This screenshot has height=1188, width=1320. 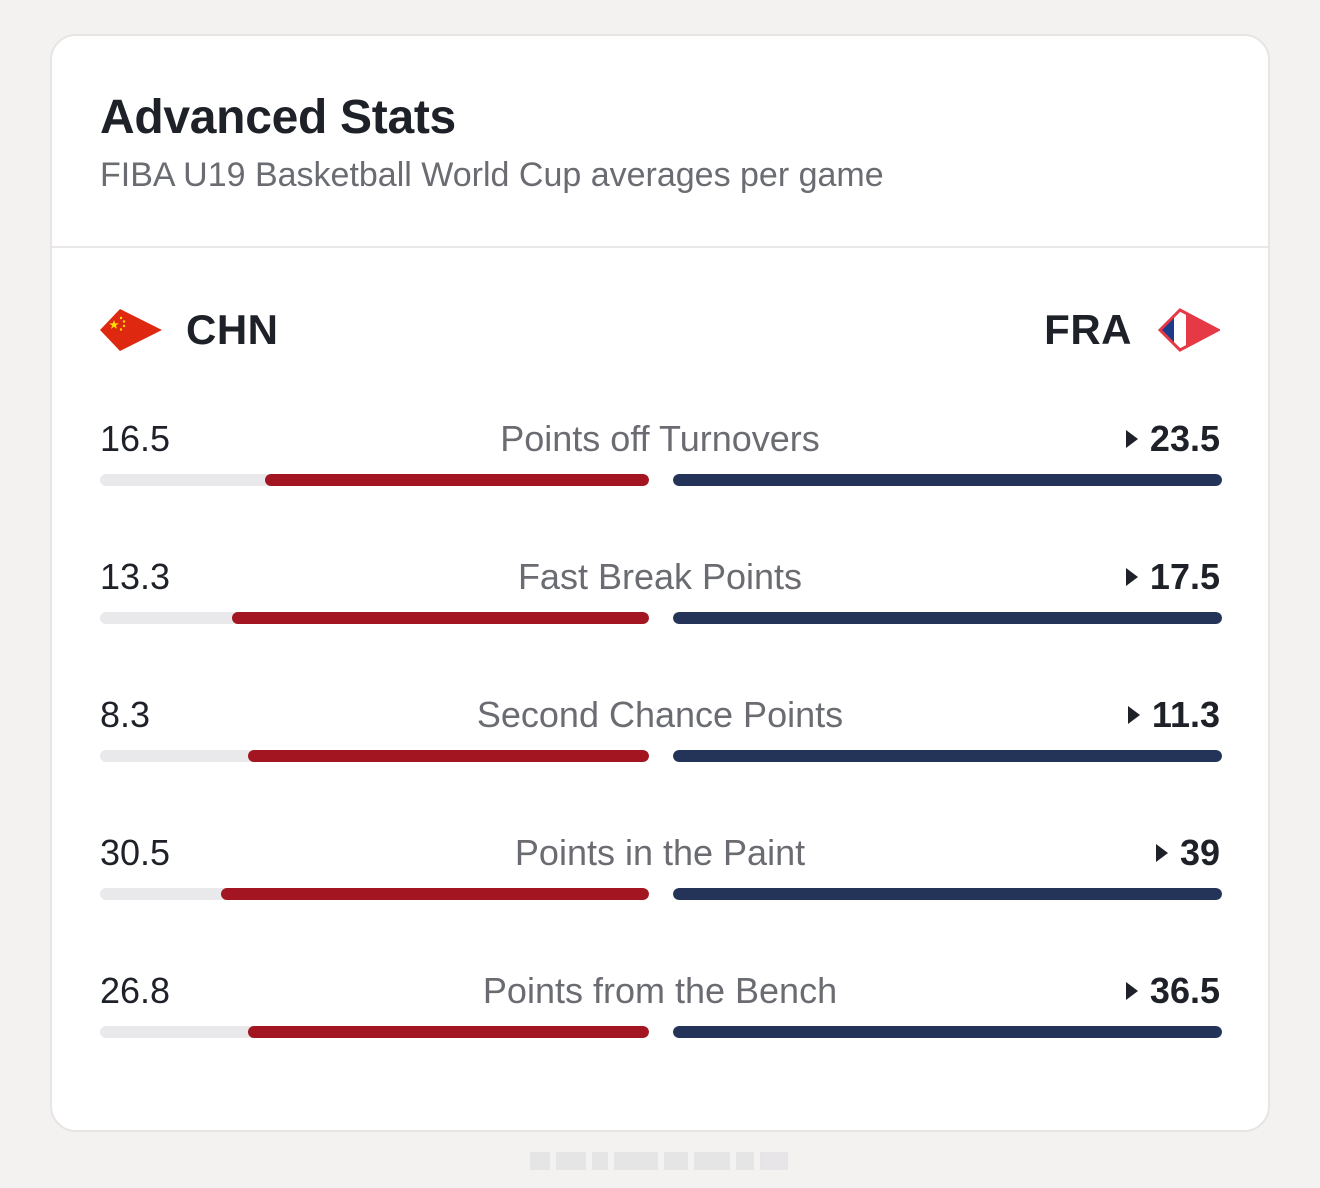 I want to click on away-stat-value: 11.3, so click(x=1185, y=714).